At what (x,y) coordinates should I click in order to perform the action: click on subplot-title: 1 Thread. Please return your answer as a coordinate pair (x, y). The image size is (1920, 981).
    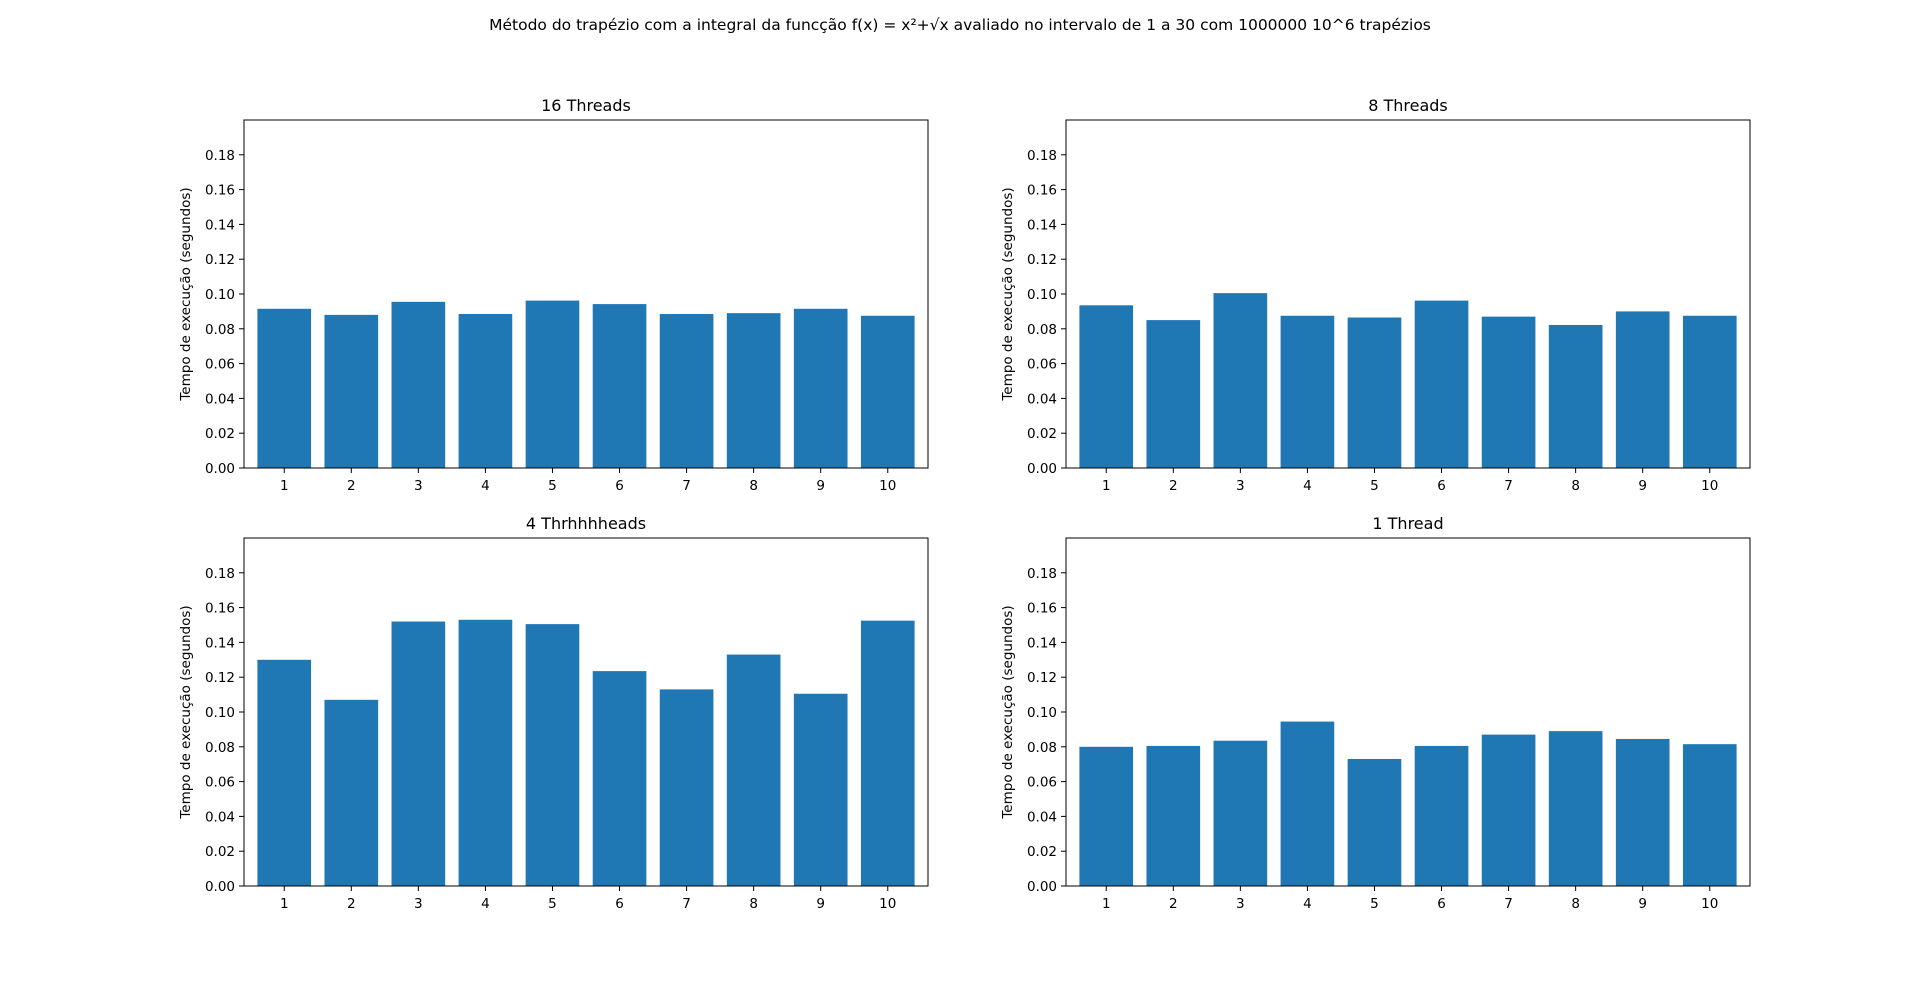
    Looking at the image, I should click on (1407, 523).